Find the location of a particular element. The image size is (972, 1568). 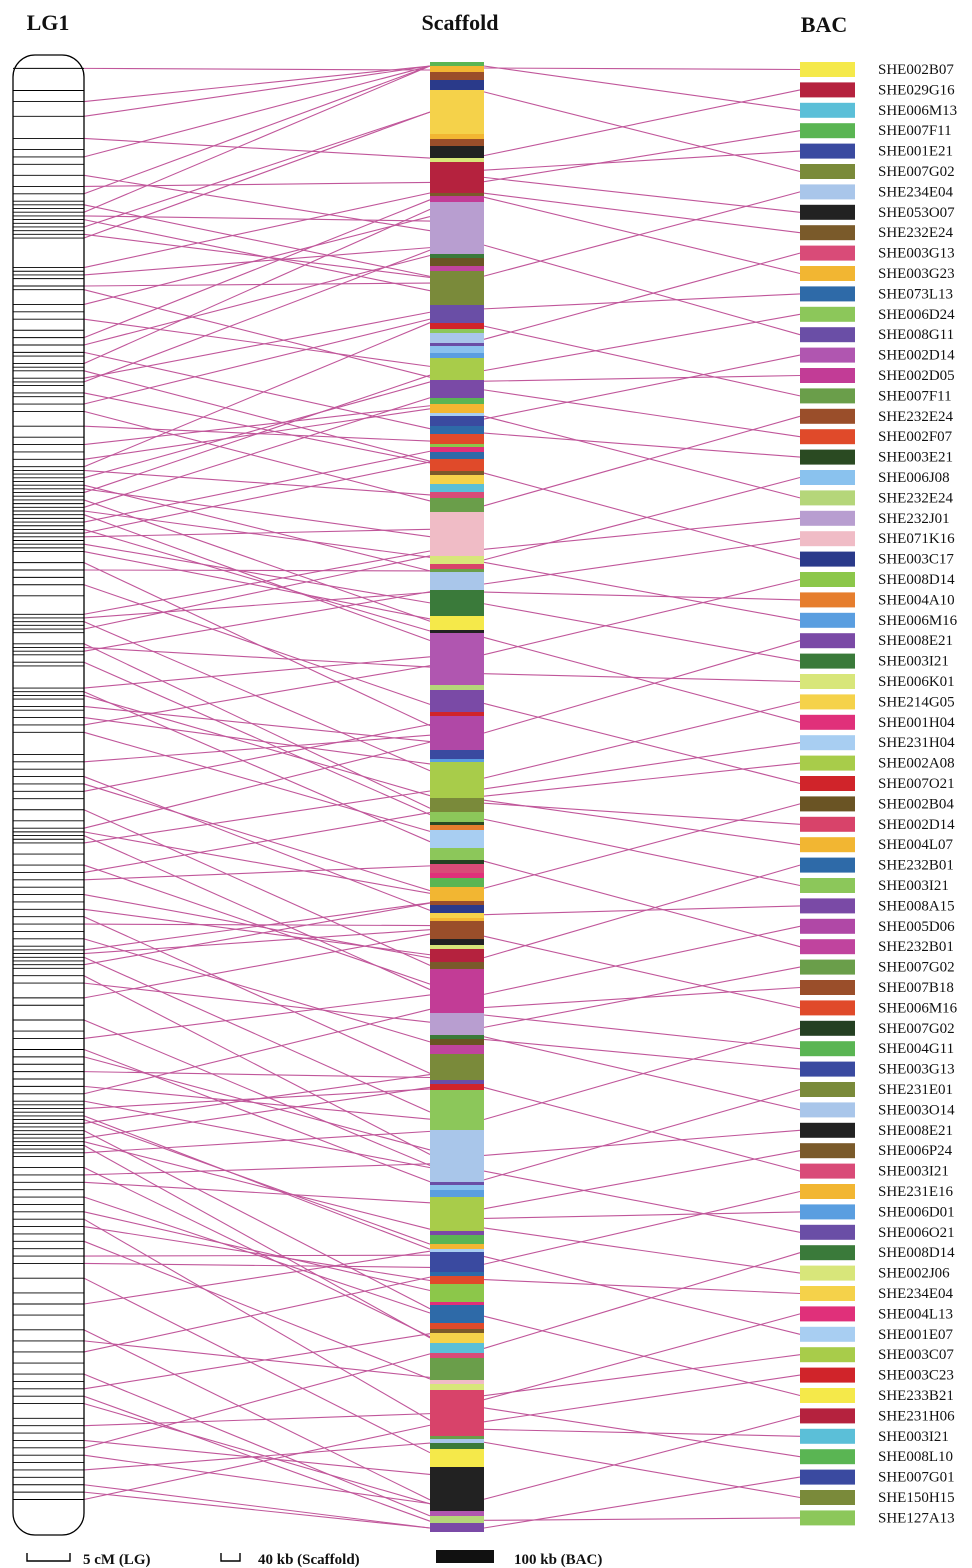

bac-label-60: SHE002J06 is located at coordinates (914, 1274).